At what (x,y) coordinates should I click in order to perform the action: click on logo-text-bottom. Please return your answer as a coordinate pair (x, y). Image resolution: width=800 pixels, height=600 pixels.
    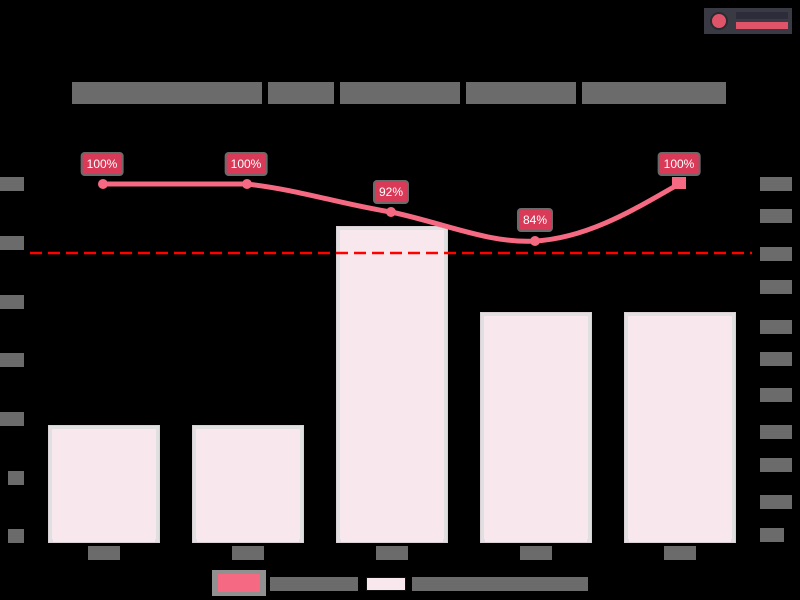
    Looking at the image, I should click on (762, 25).